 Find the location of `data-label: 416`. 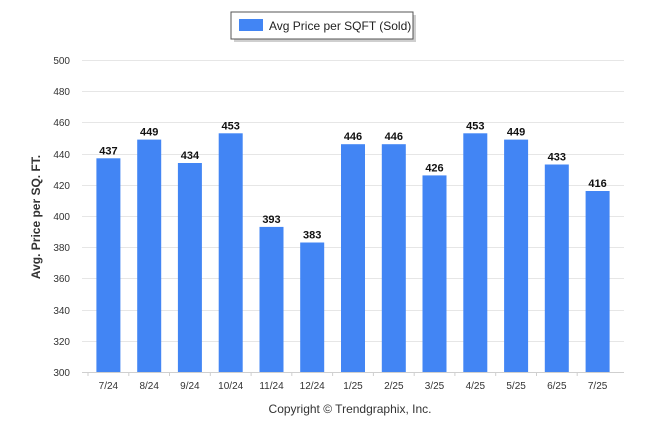

data-label: 416 is located at coordinates (597, 184).